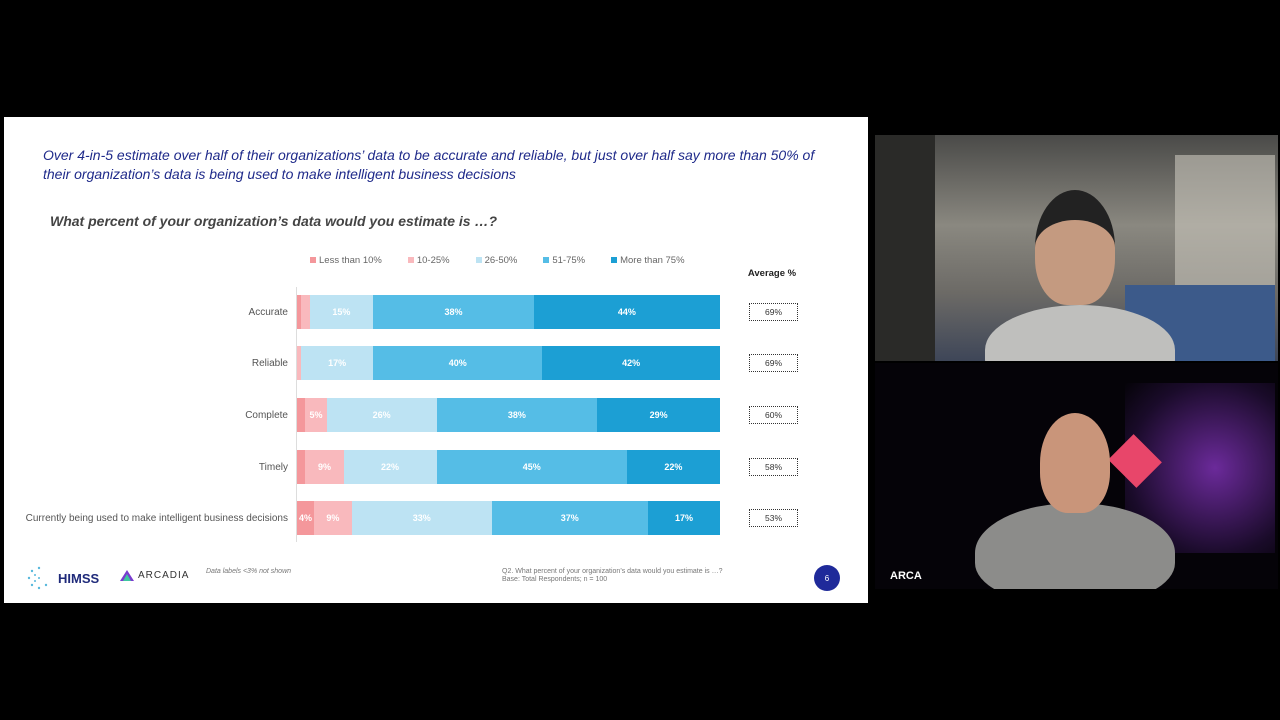  I want to click on bar-segment: 29%, so click(658, 415).